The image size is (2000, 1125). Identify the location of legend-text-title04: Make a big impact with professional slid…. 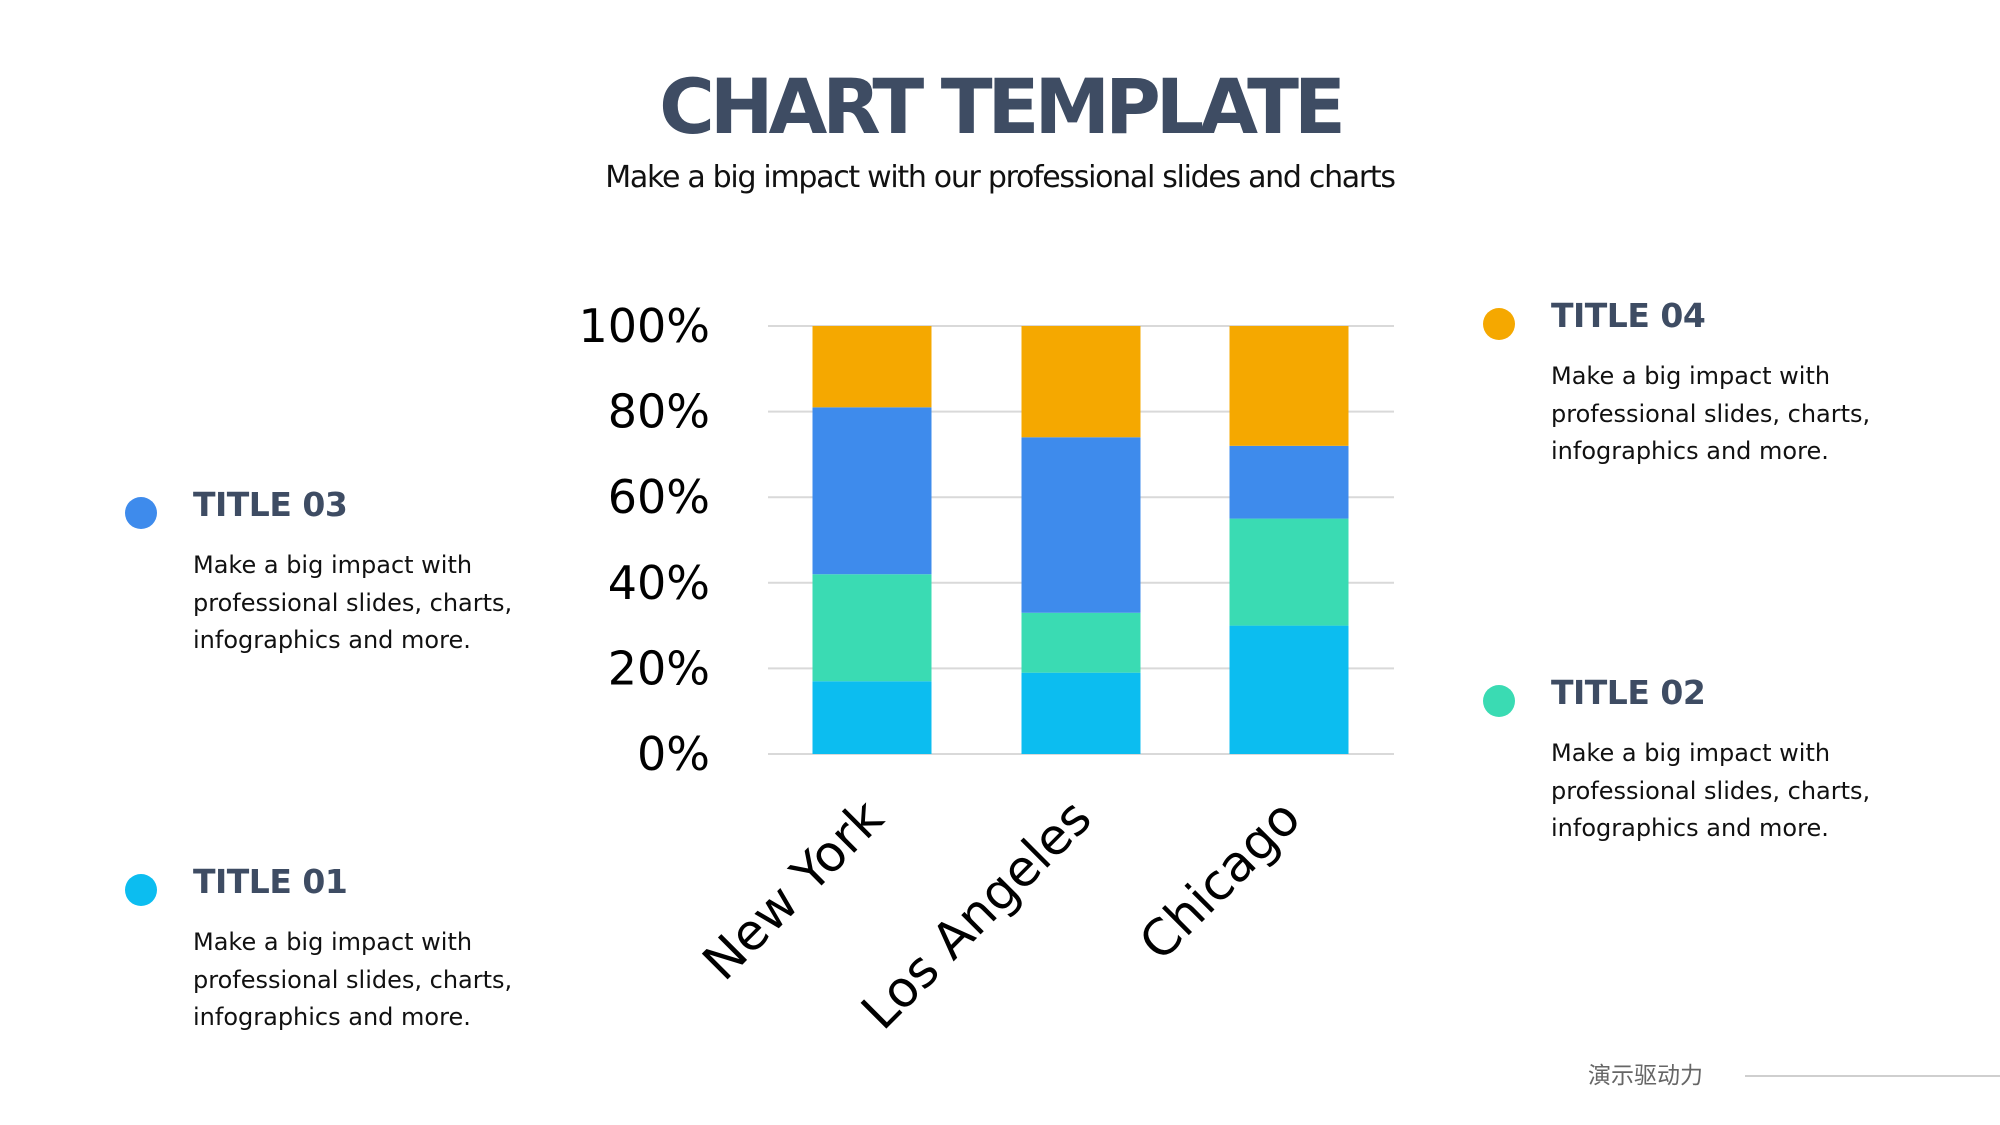
(1711, 413).